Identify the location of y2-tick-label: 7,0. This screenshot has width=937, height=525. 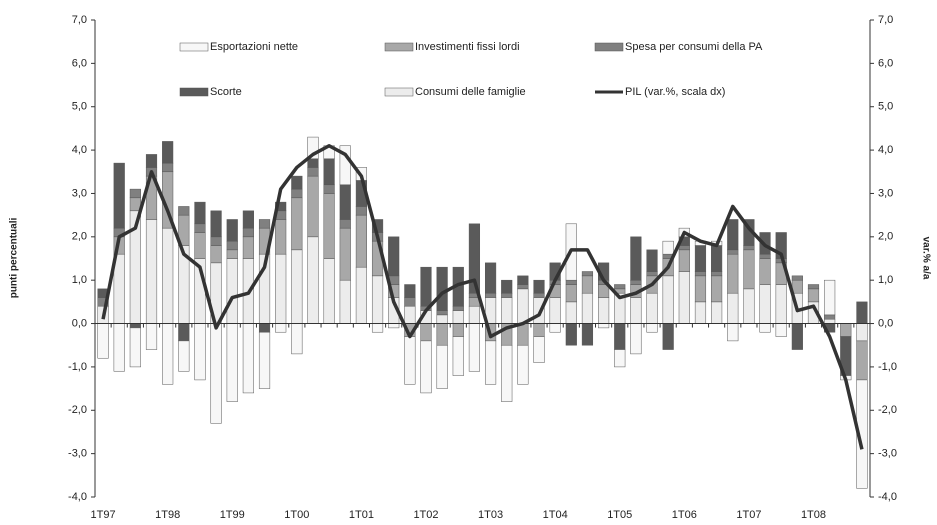
(885, 20).